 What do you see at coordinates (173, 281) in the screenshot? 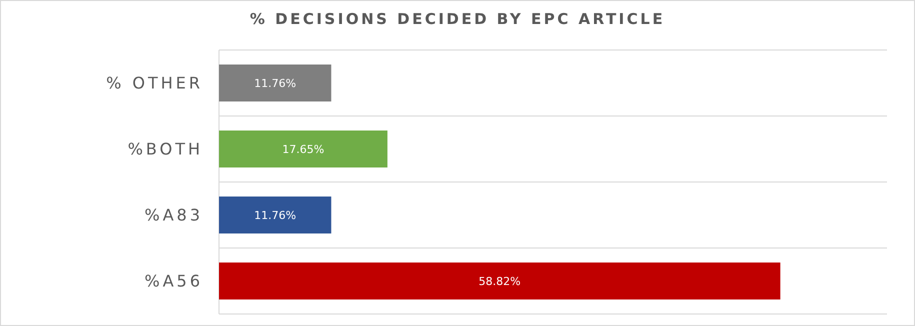
I see `y-tick-label: %A56` at bounding box center [173, 281].